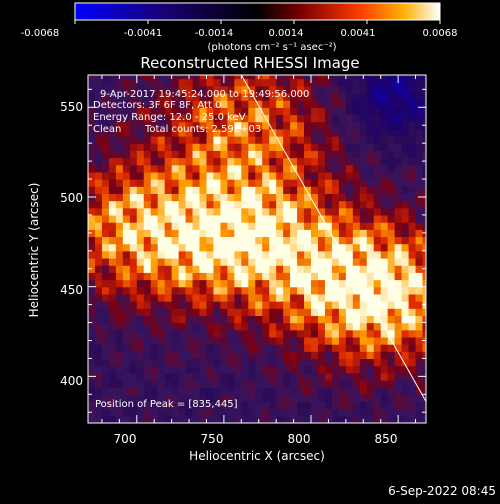  Describe the element at coordinates (249, 63) in the screenshot. I see `plot-title: Reconstructed RHESSI Image` at that location.